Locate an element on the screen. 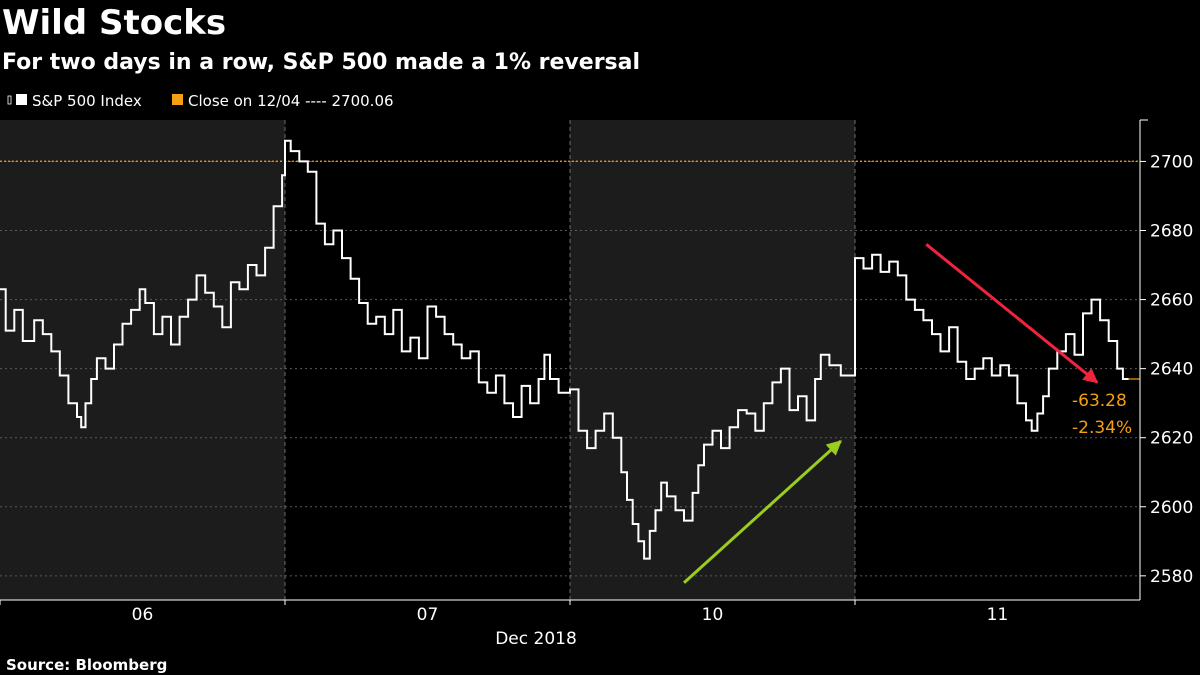 This screenshot has width=1200, height=675. y-tick-label: 2620 is located at coordinates (1171, 439).